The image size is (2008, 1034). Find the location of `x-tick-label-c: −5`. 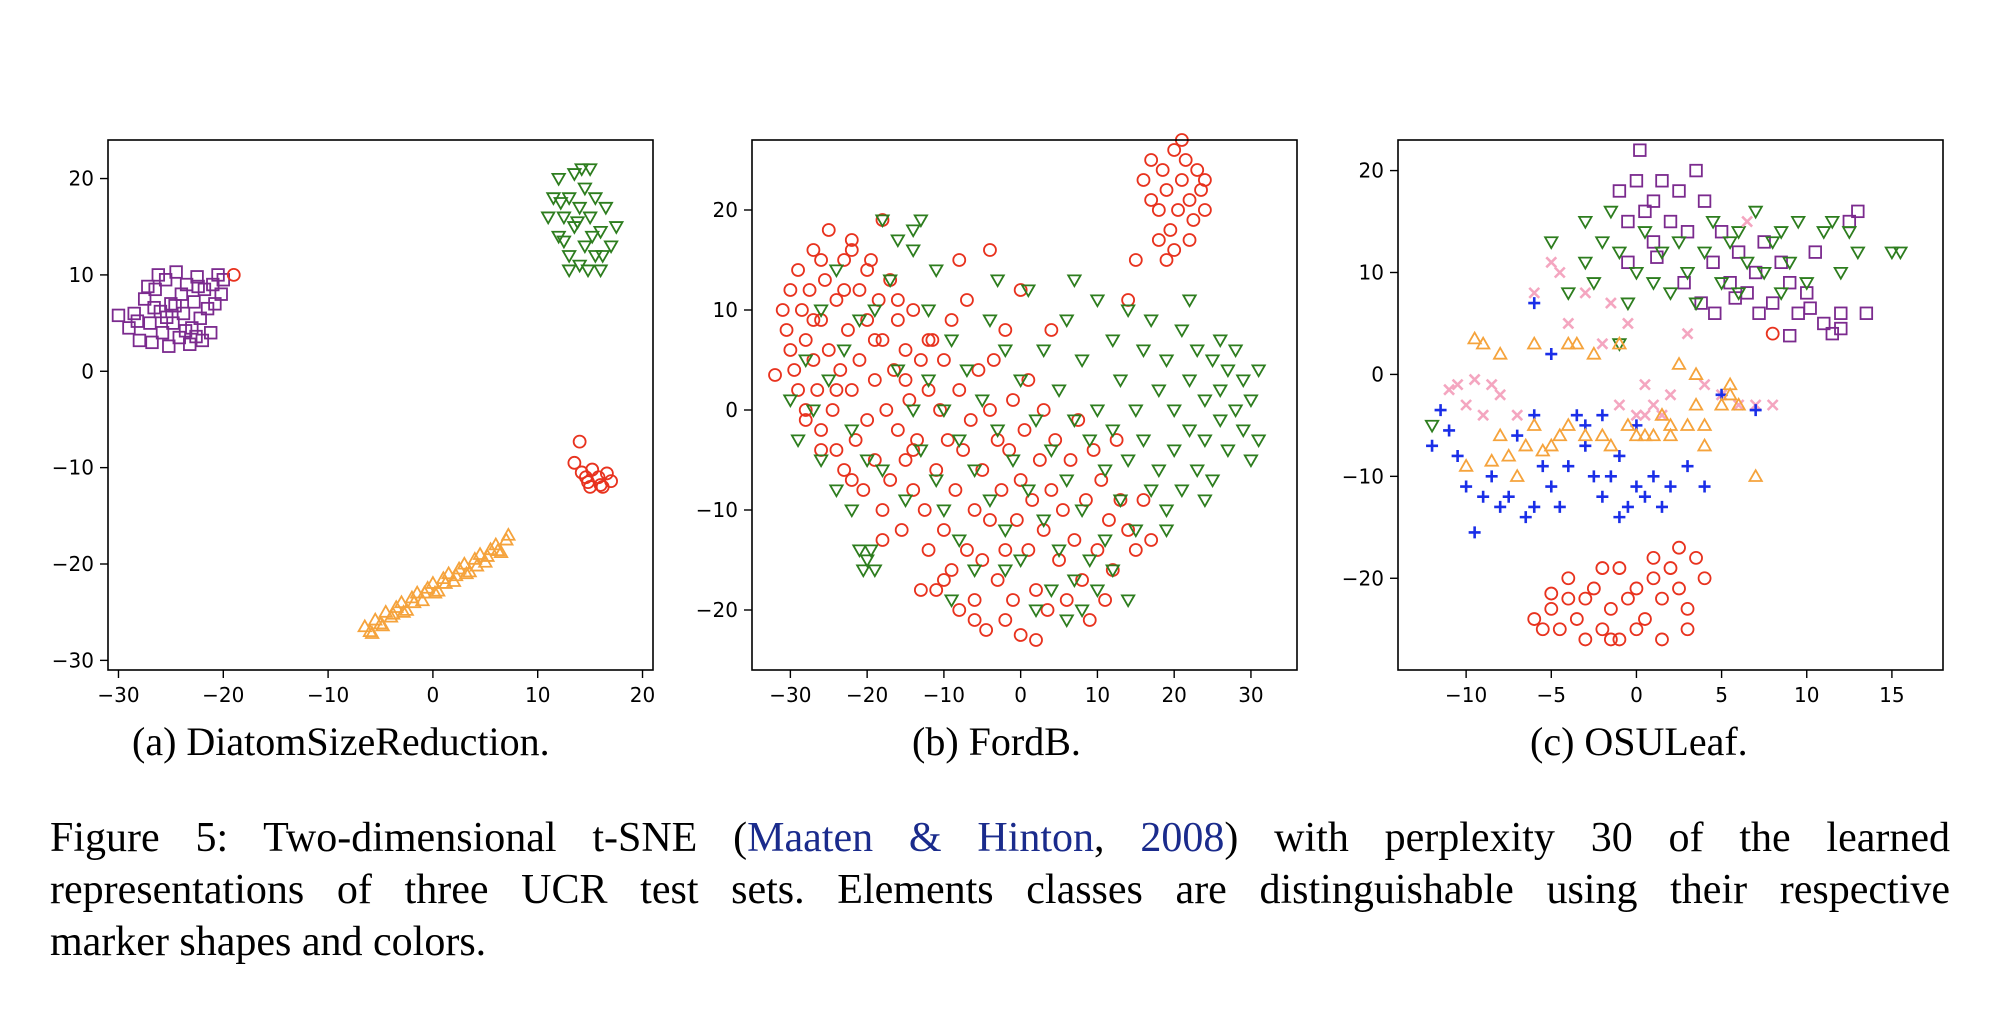

x-tick-label-c: −5 is located at coordinates (1551, 695).